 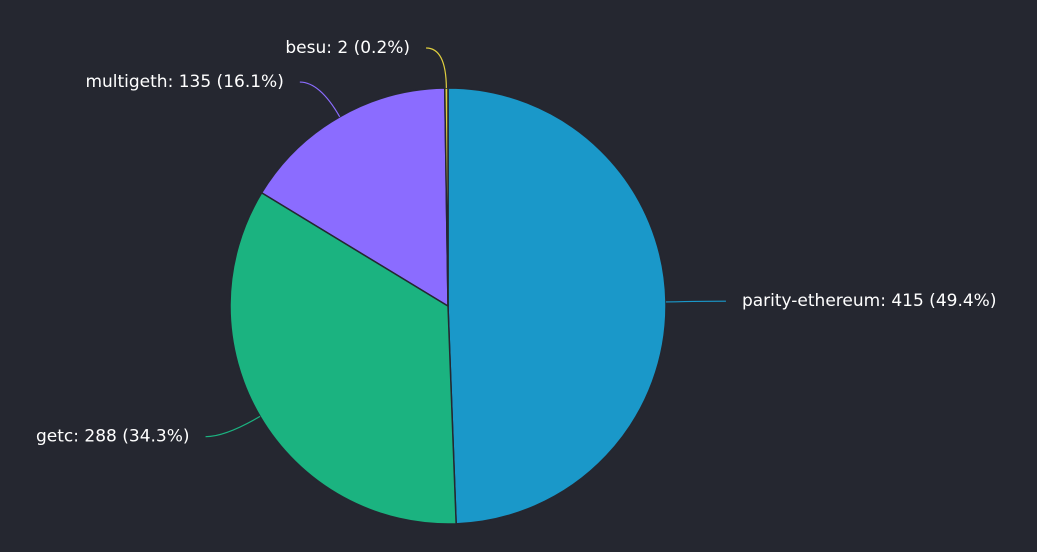 What do you see at coordinates (869, 301) in the screenshot?
I see `data-label: parity-ethereum: 415 (49.4%)` at bounding box center [869, 301].